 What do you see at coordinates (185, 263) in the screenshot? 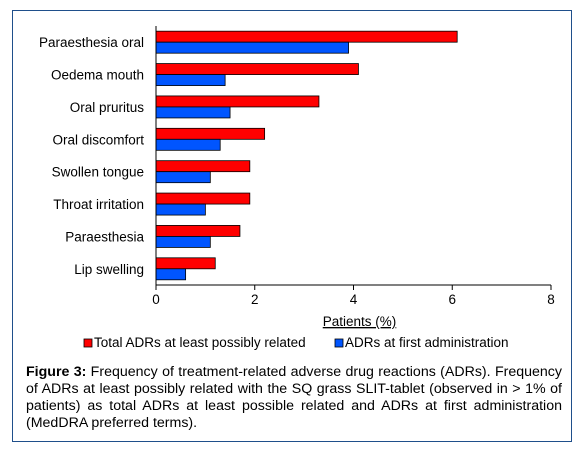
I see `bar-total-lip-swelling` at bounding box center [185, 263].